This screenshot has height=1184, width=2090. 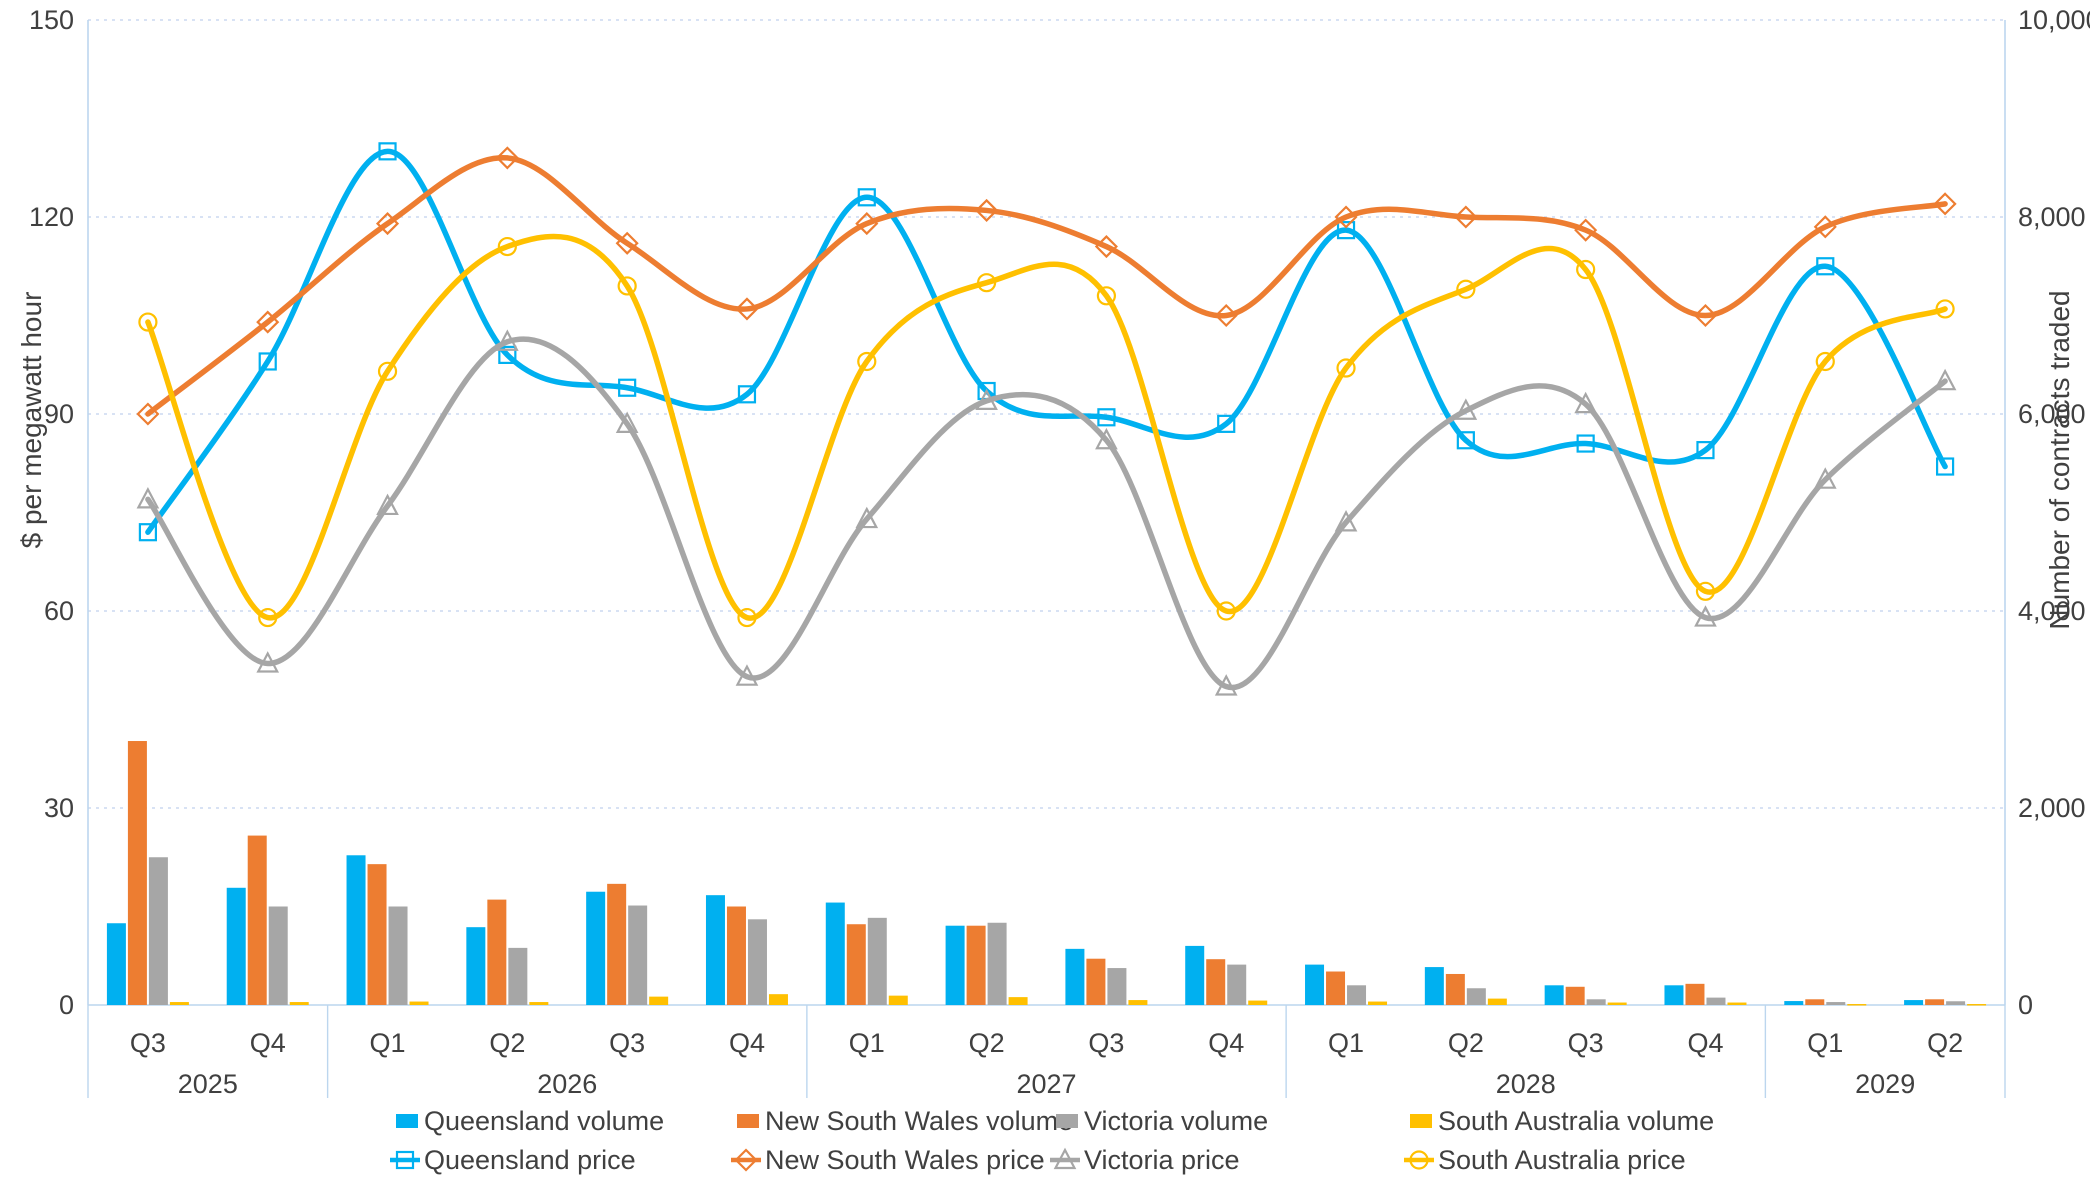 I want to click on left-axis-tick: 30, so click(x=59, y=808).